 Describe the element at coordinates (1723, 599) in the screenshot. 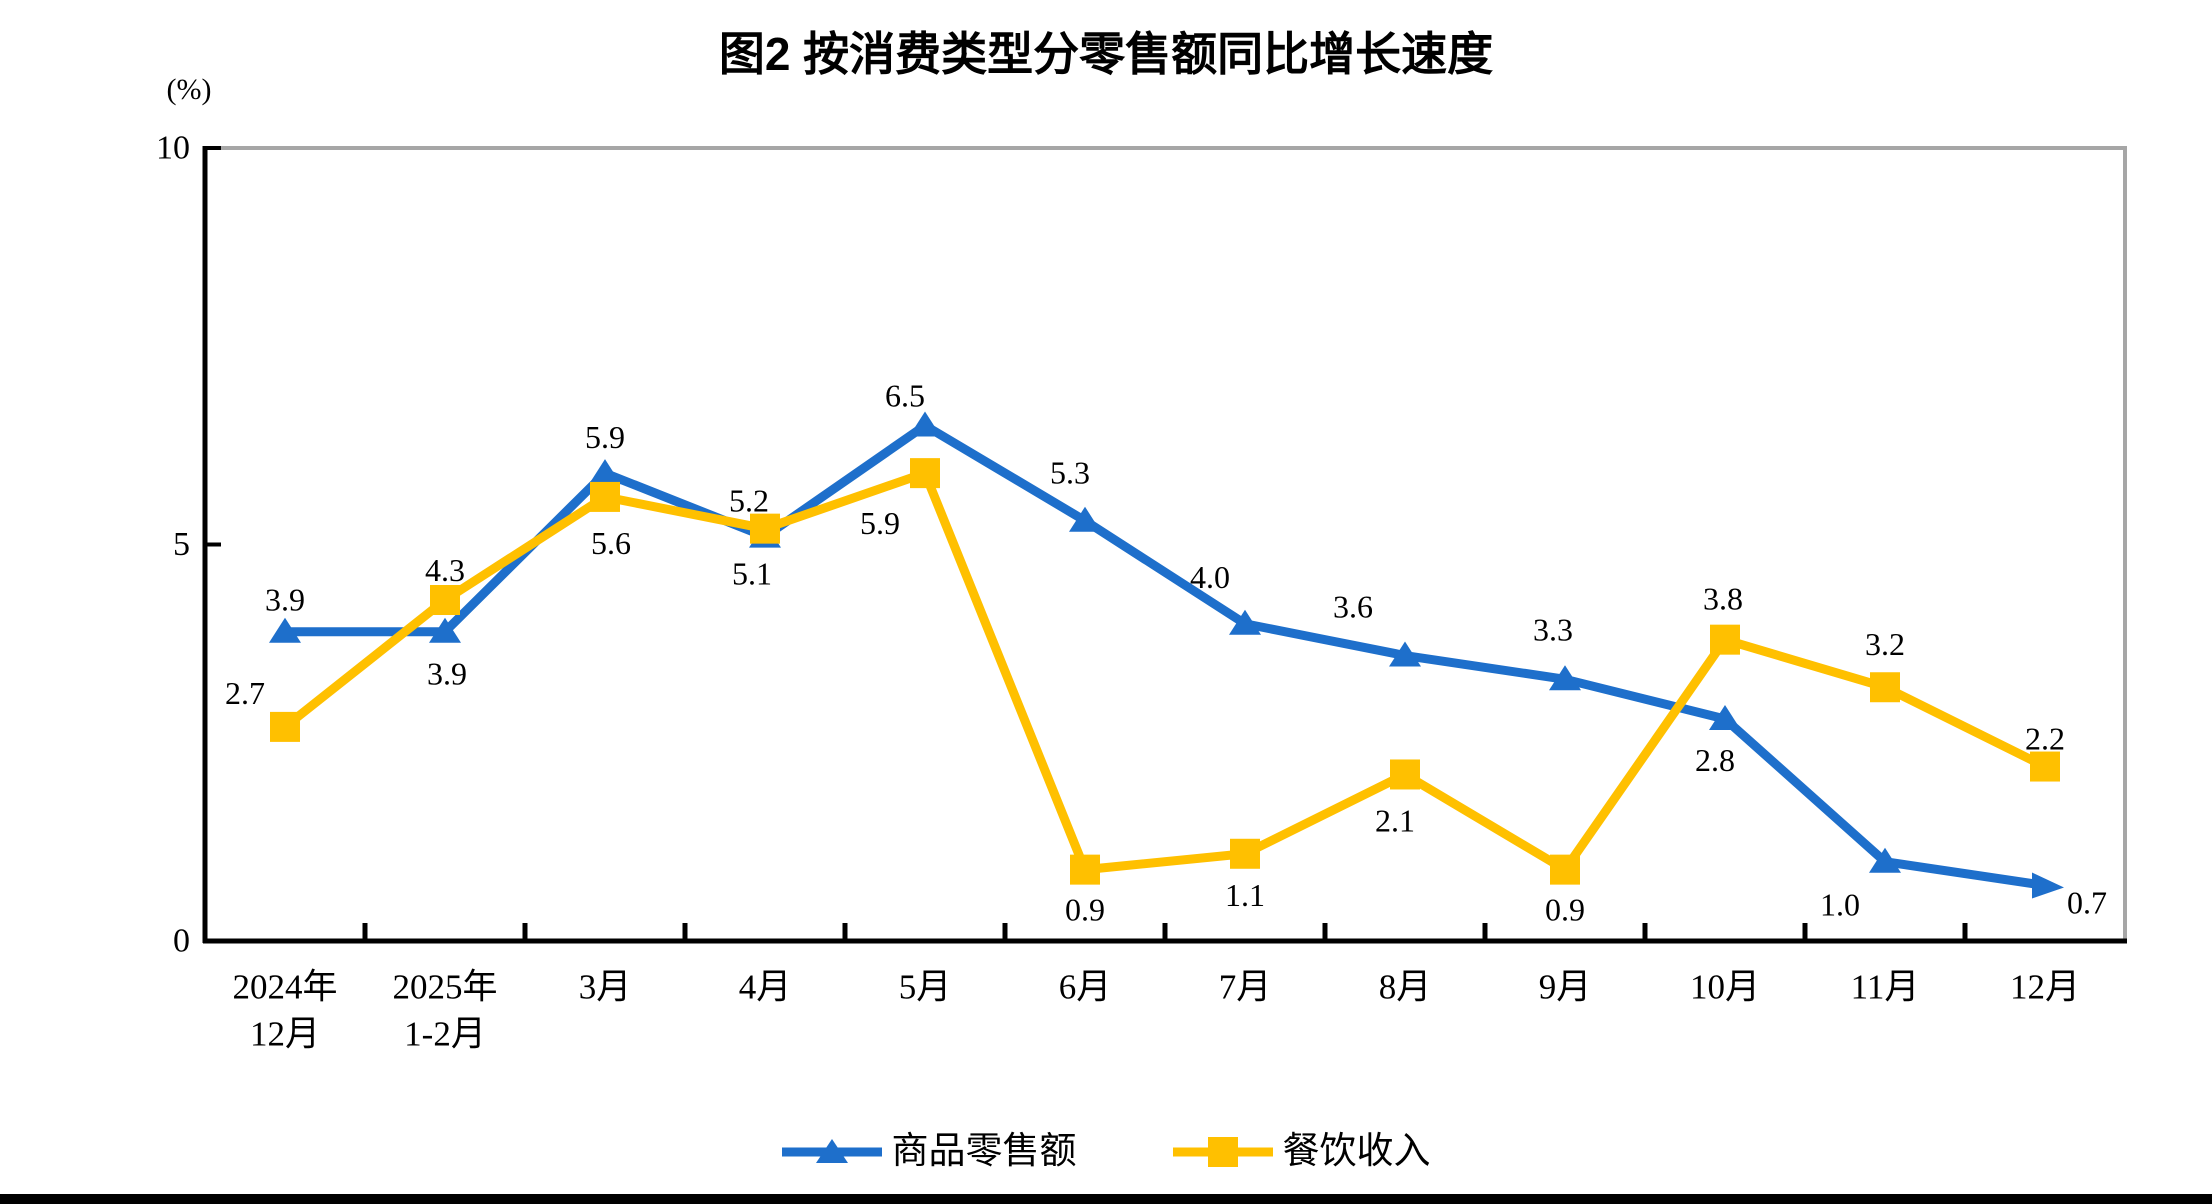

I see `catering-revenue-data-label: 3.8` at that location.